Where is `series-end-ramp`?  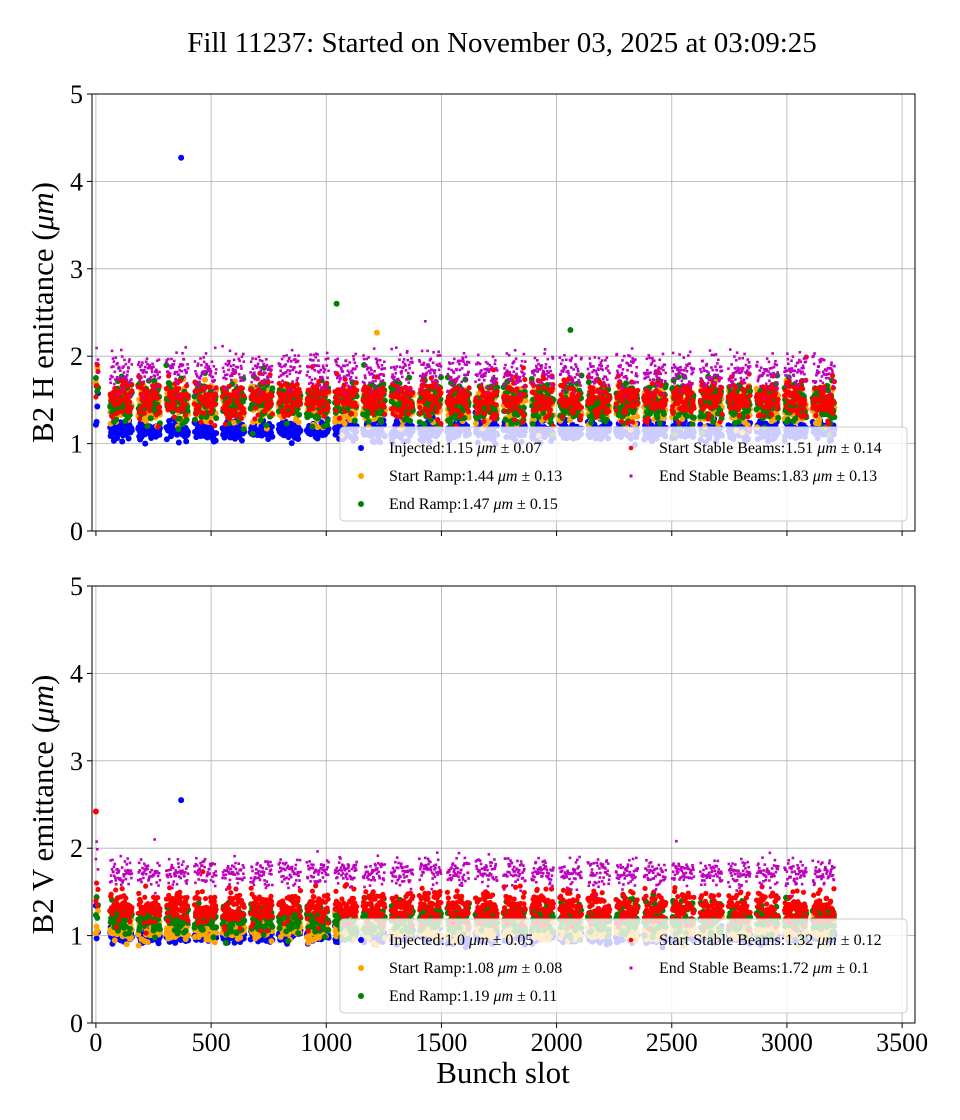
series-end-ramp is located at coordinates (465, 369).